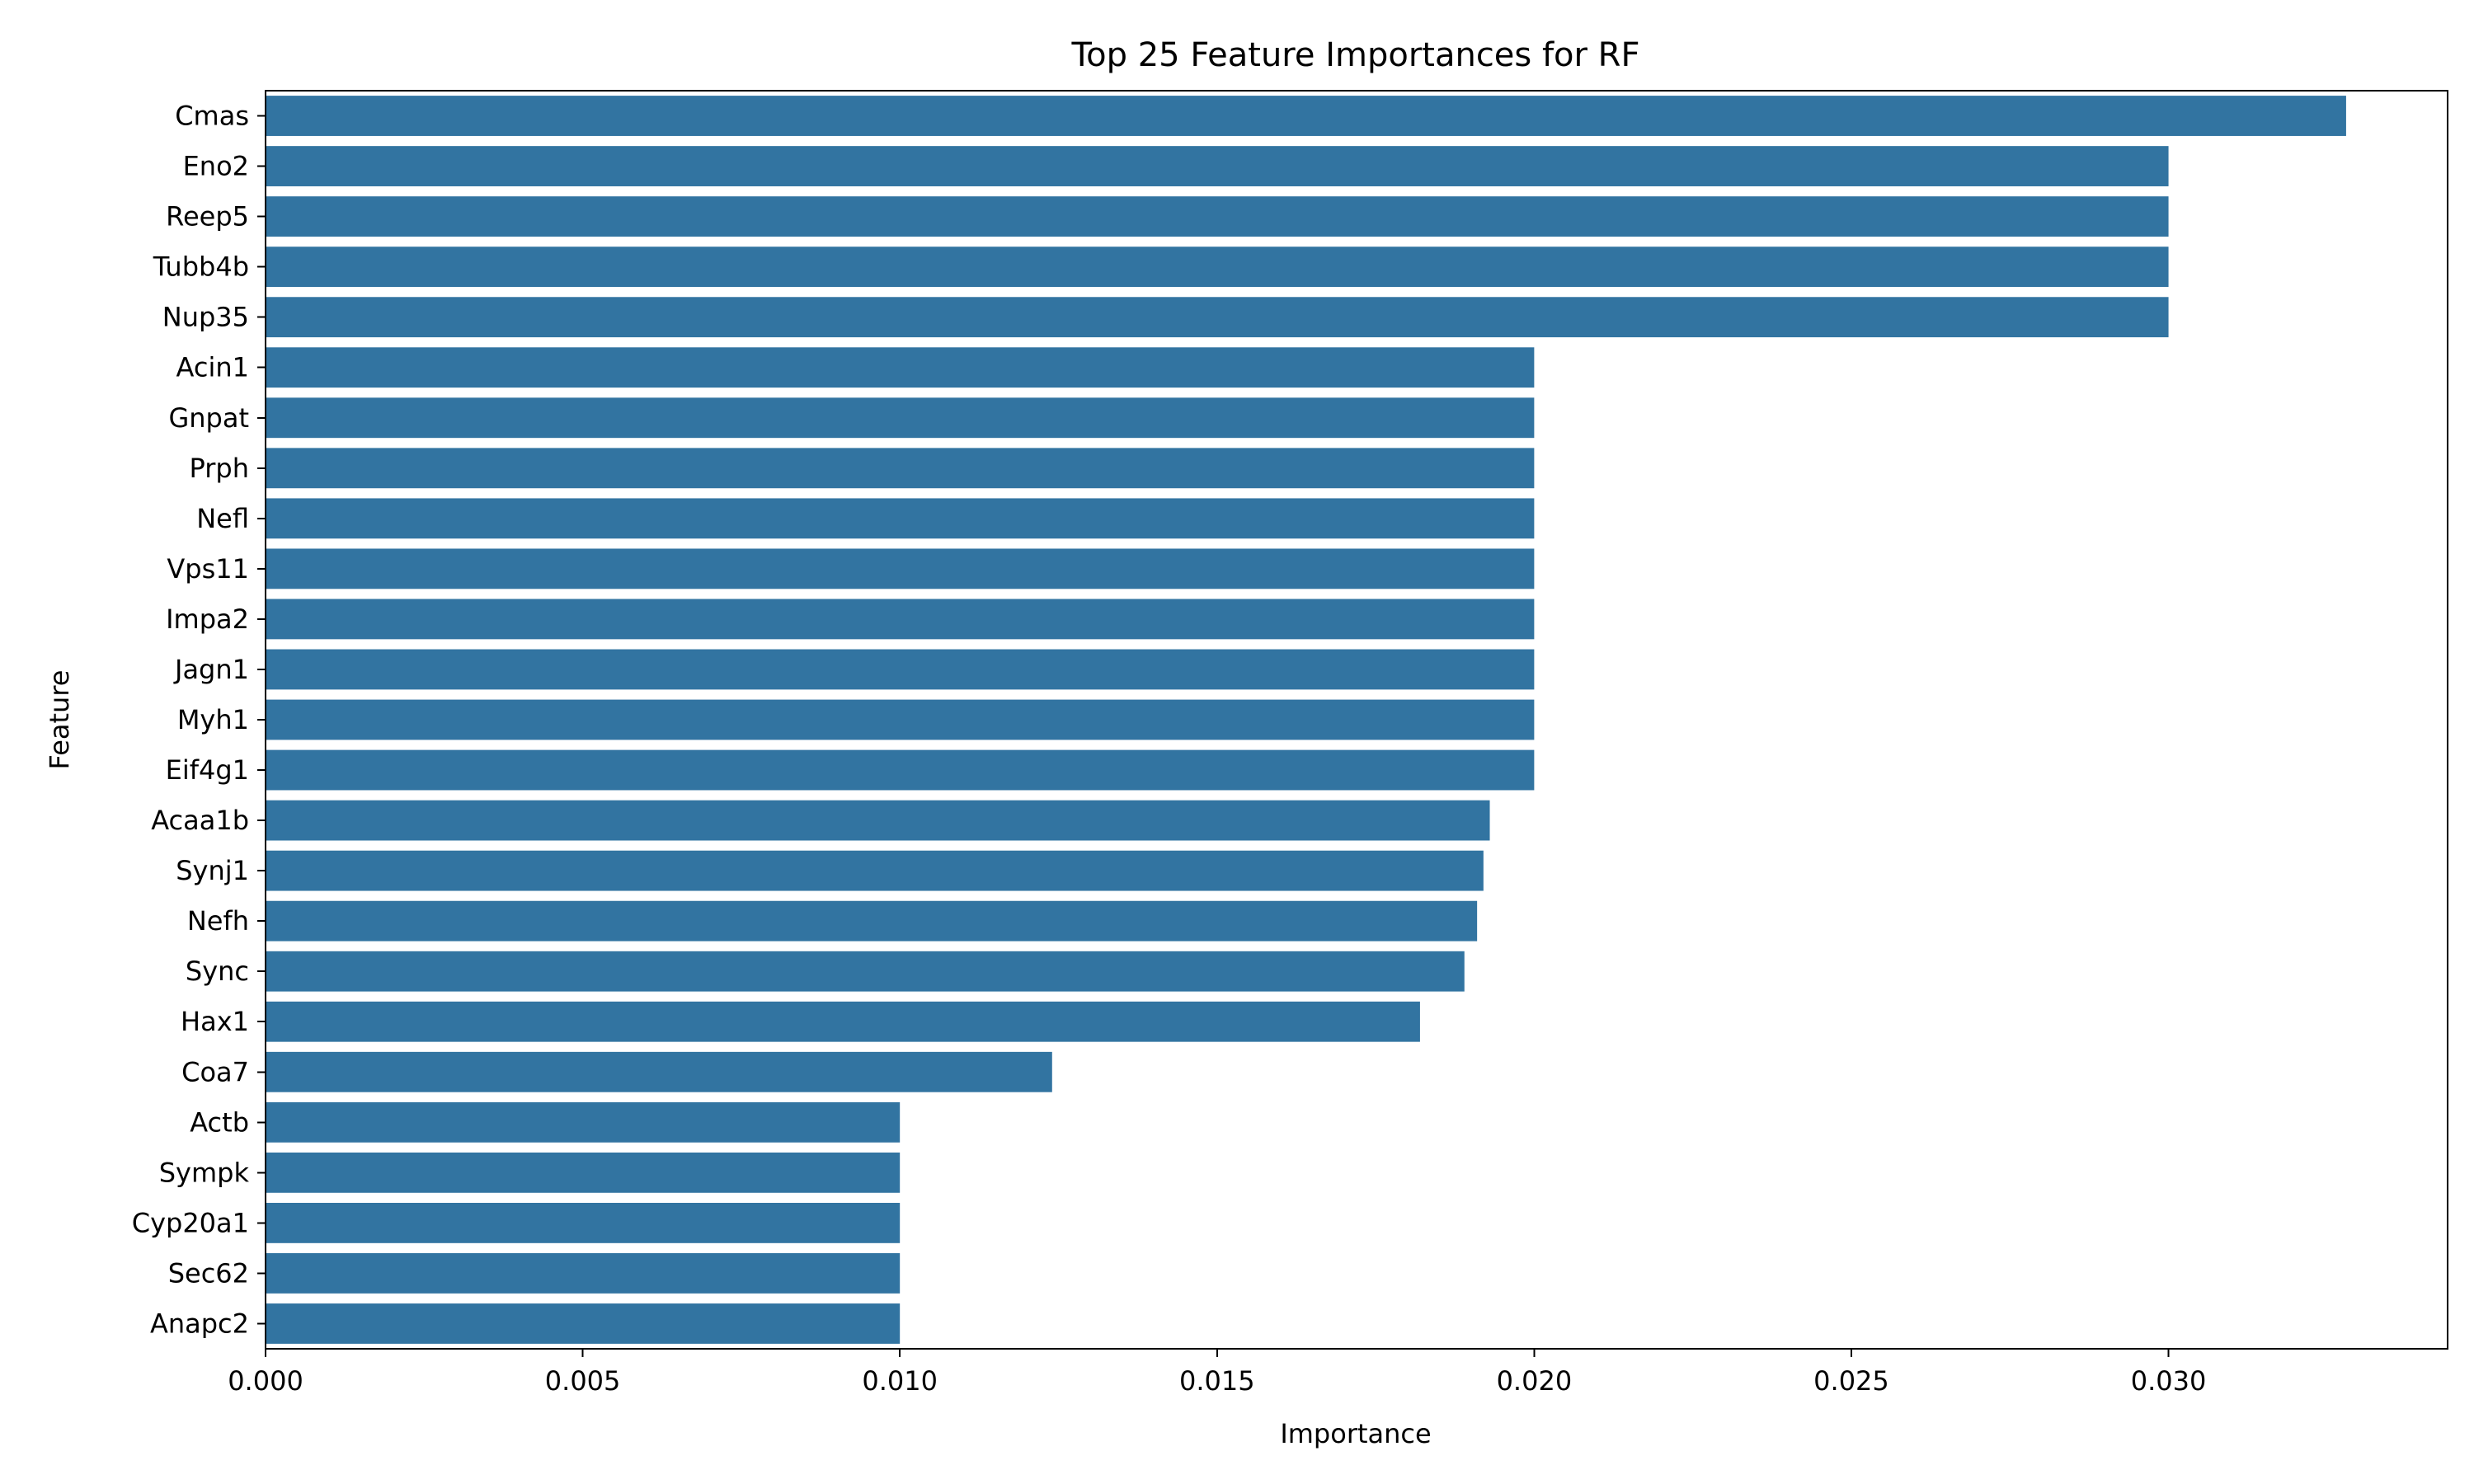  I want to click on bar-synj1, so click(875, 870).